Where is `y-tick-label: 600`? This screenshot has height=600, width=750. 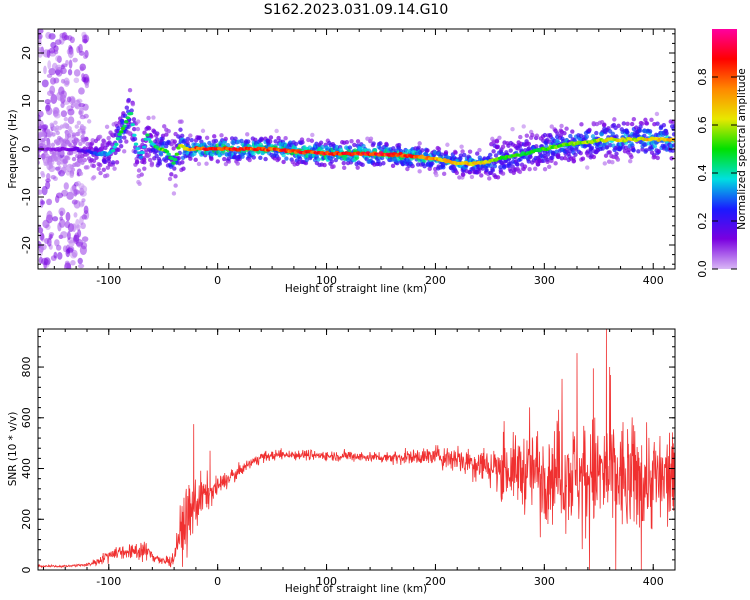 y-tick-label: 600 is located at coordinates (26, 417).